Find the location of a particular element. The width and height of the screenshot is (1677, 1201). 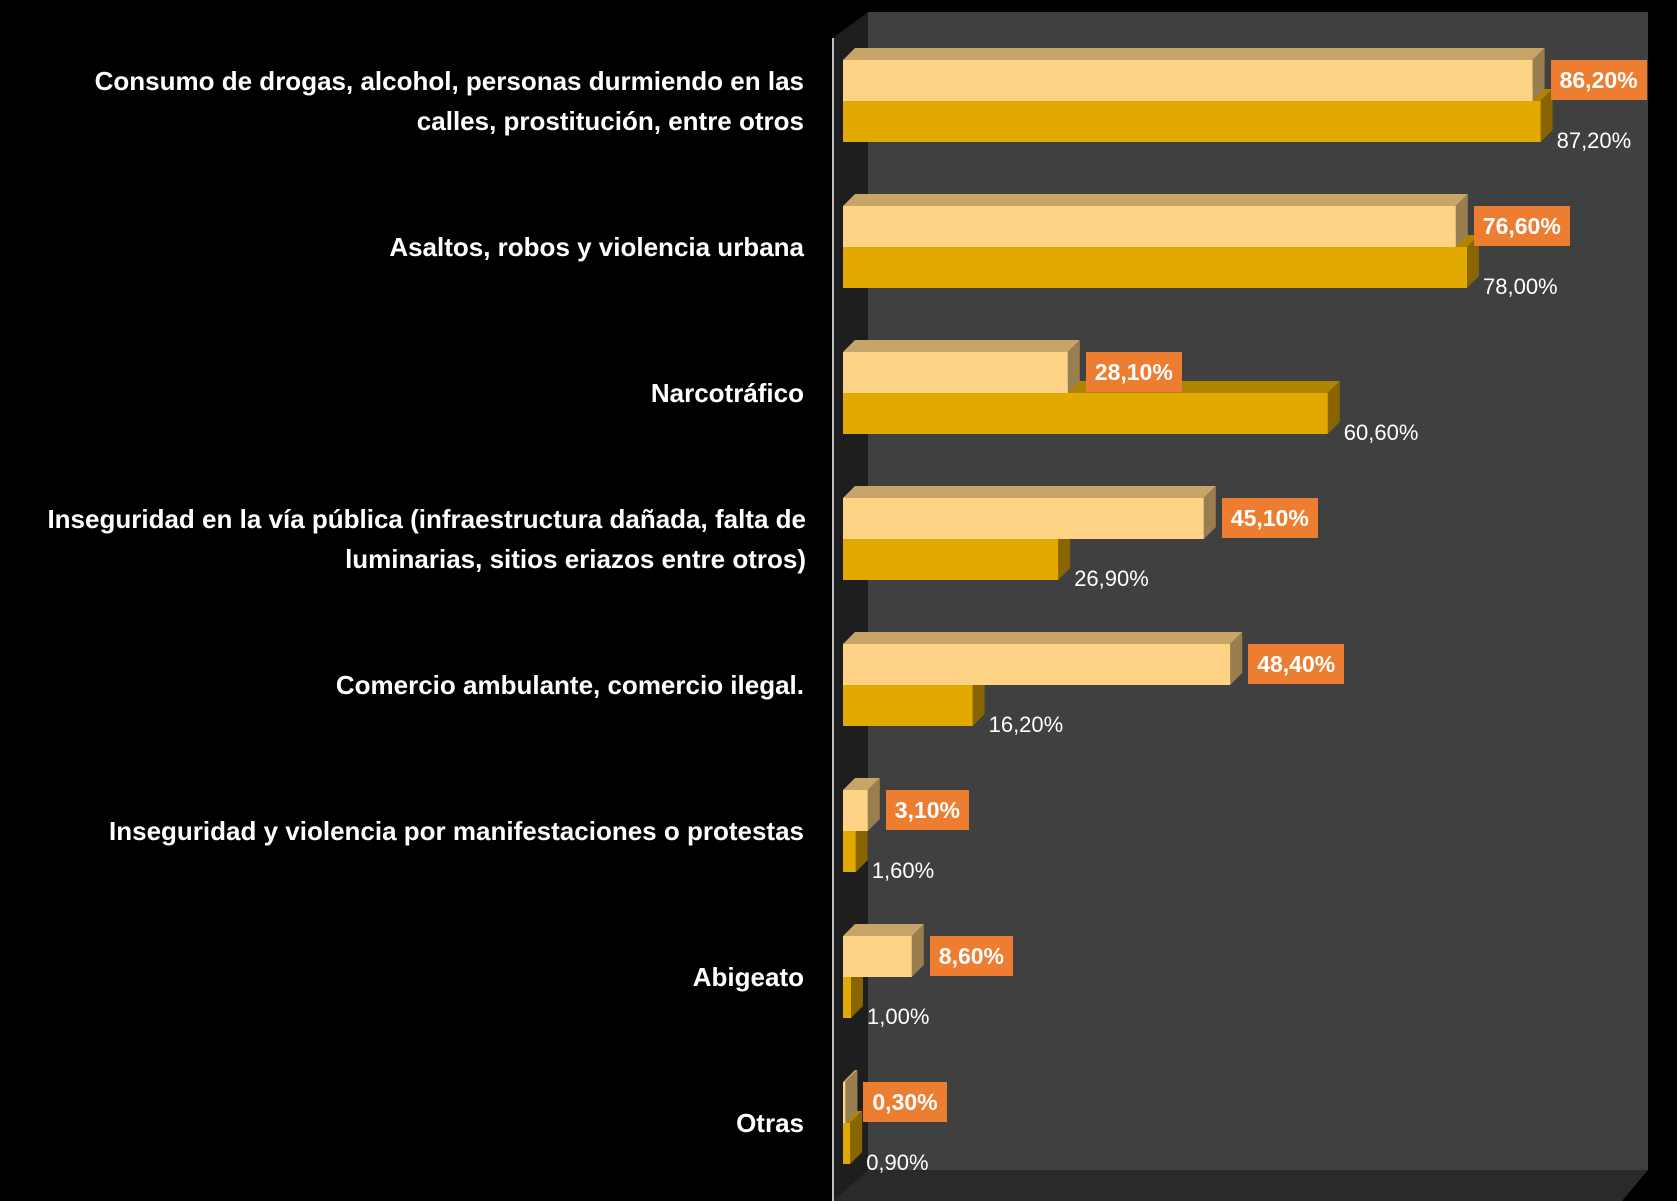

bar-s1-6-side is located at coordinates (917, 950).